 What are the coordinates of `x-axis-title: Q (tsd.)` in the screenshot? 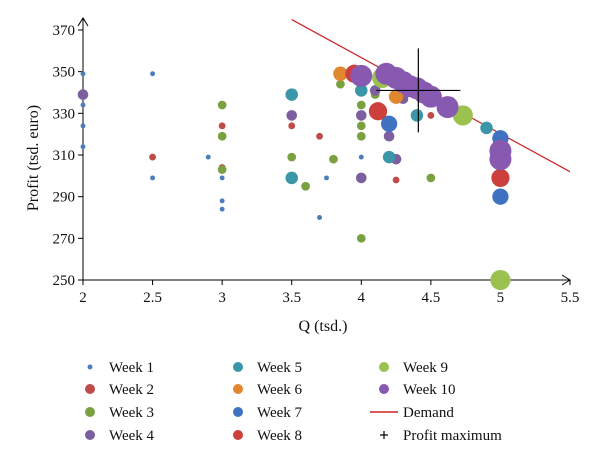 It's located at (323, 326).